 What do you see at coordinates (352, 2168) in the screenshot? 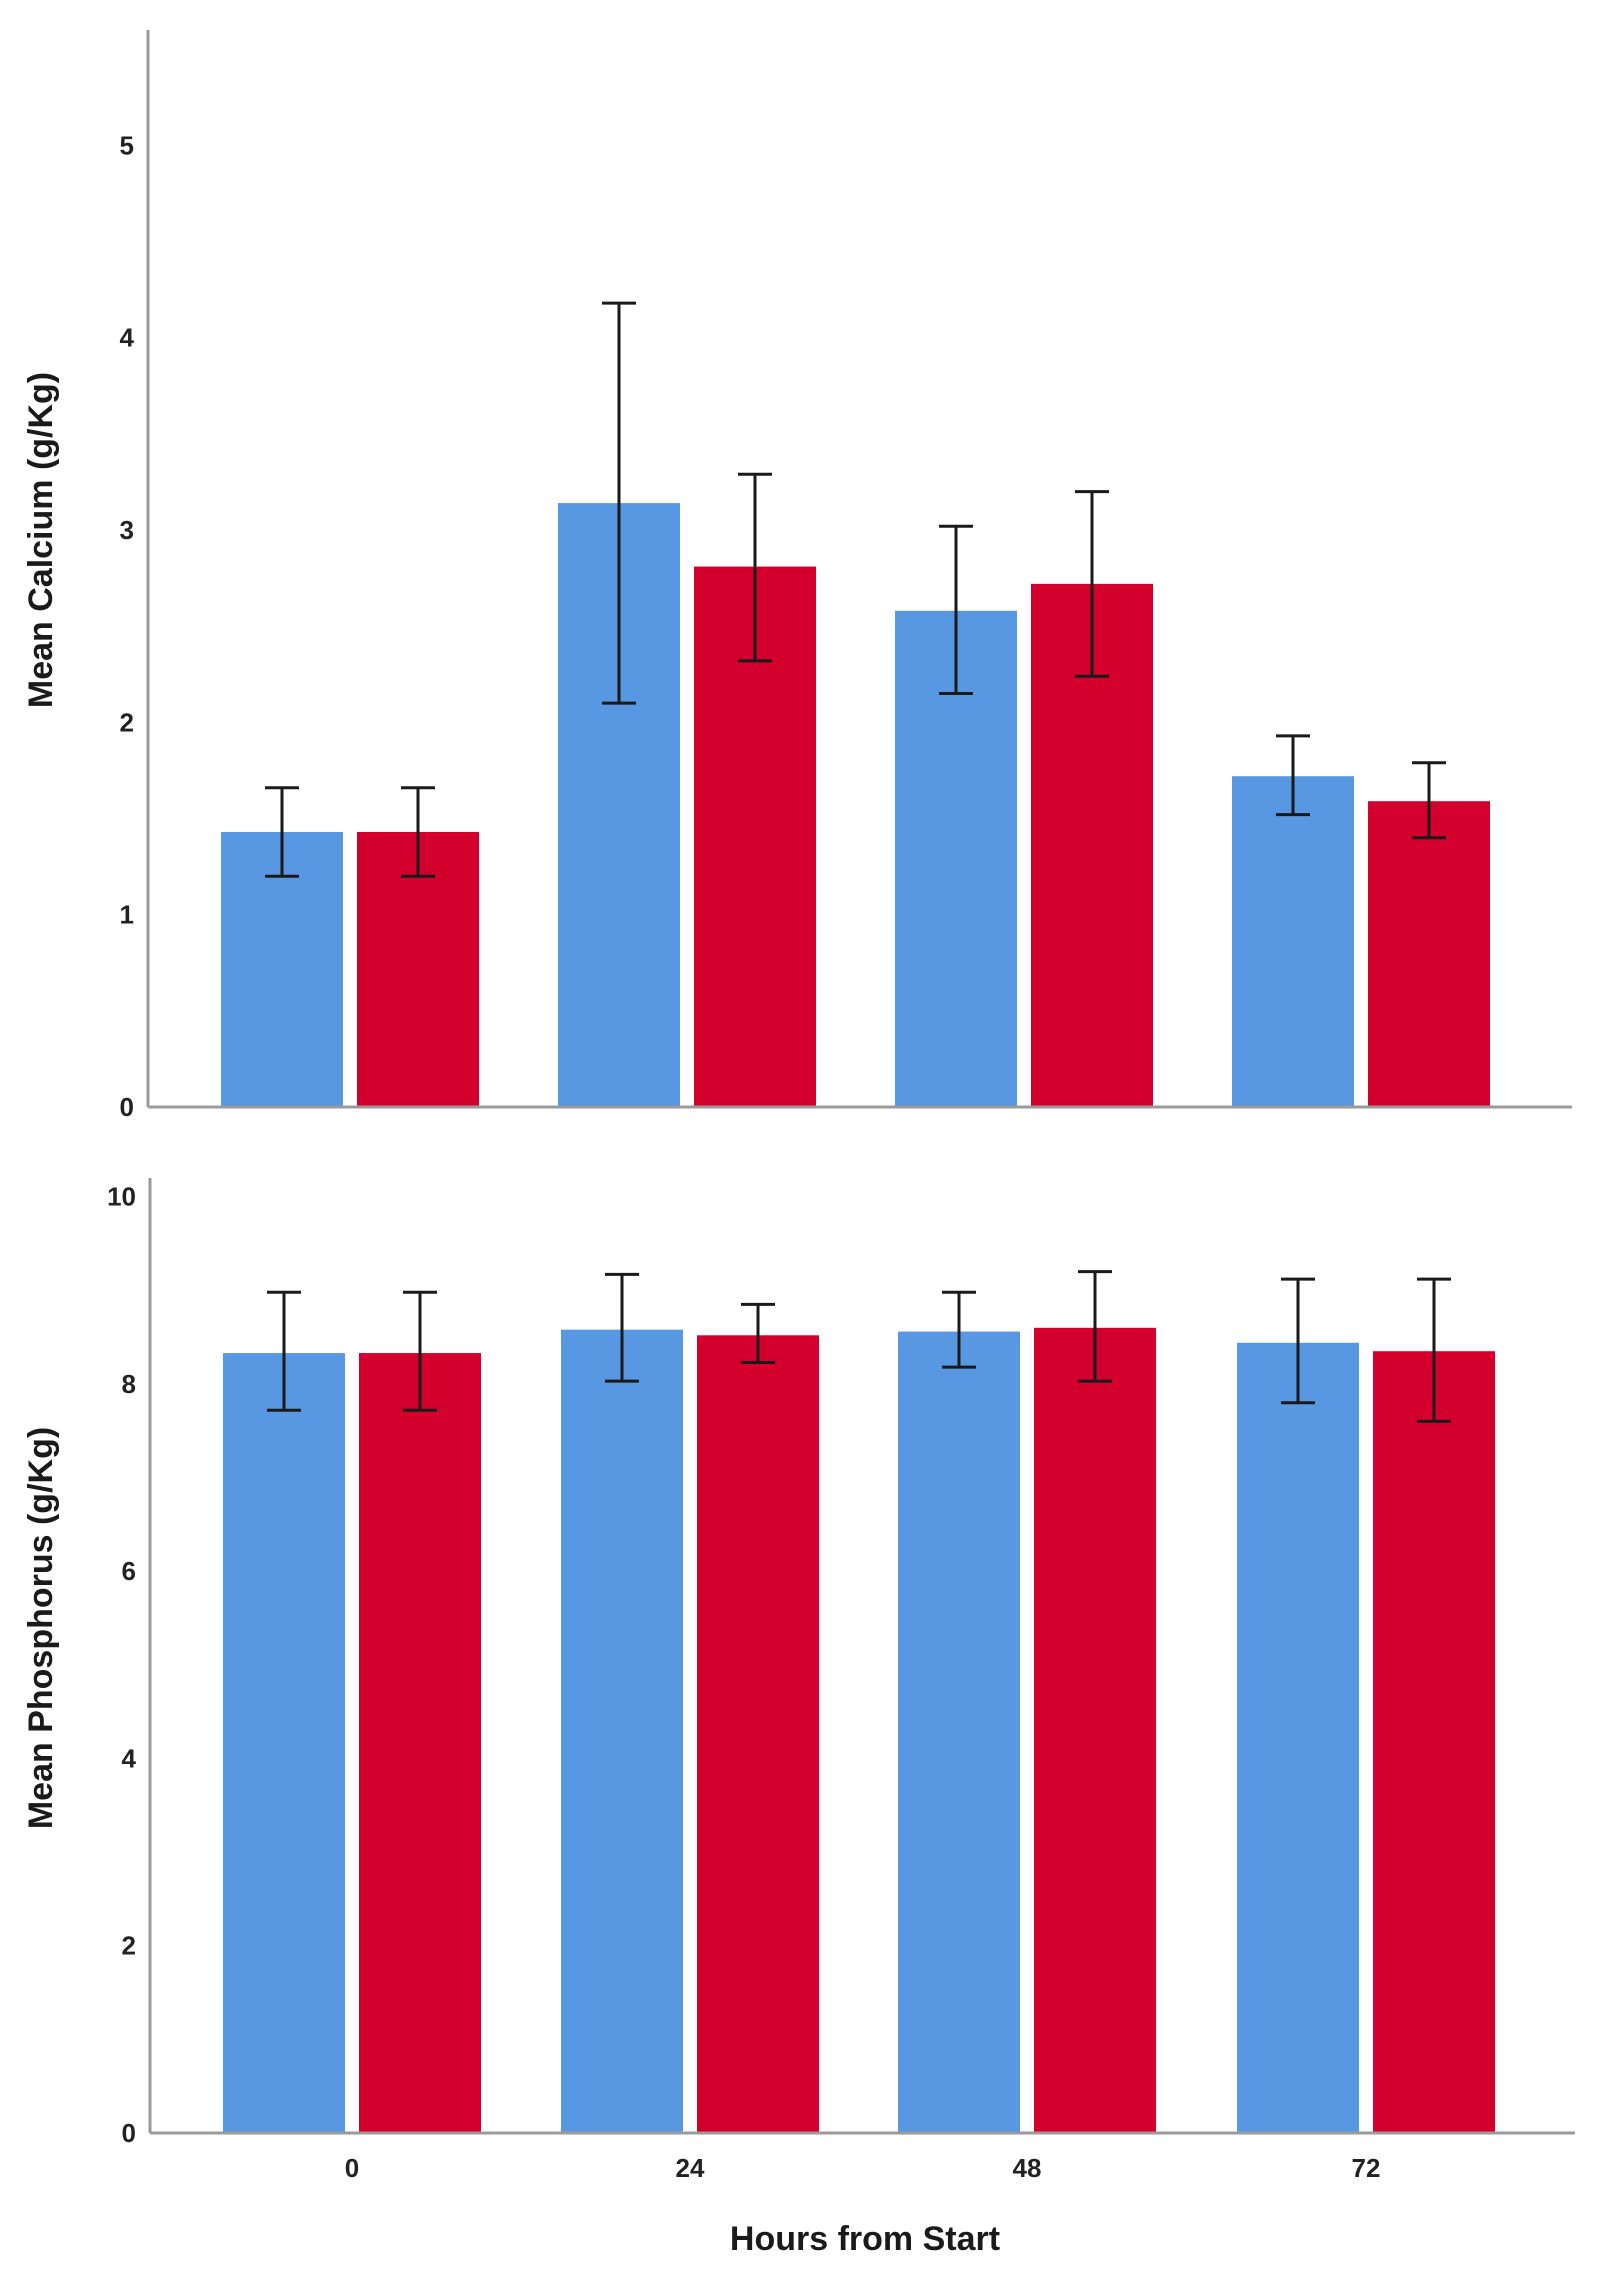
I see `phosphorus-x-tick-label: 0` at bounding box center [352, 2168].